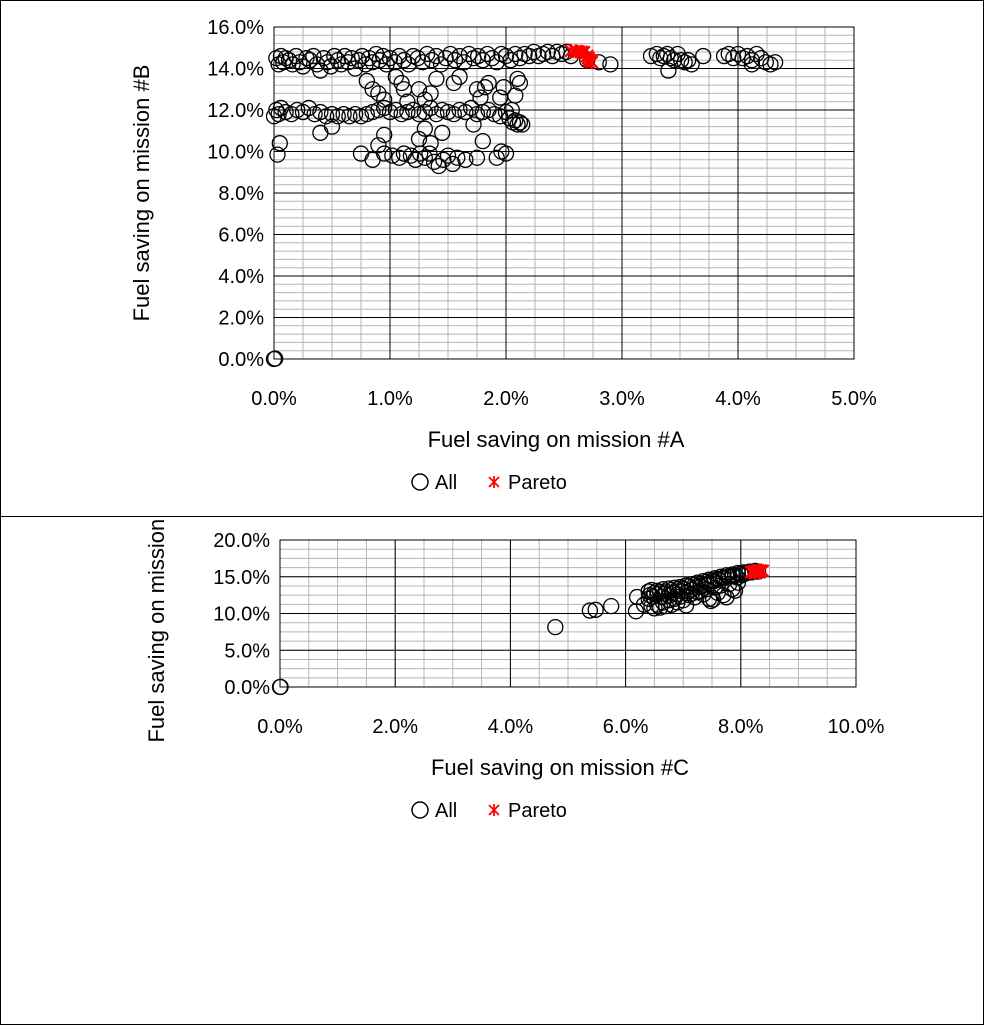 This screenshot has width=985, height=1029. What do you see at coordinates (141, 193) in the screenshot?
I see `y-axis-title: Fuel saving on mission #B` at bounding box center [141, 193].